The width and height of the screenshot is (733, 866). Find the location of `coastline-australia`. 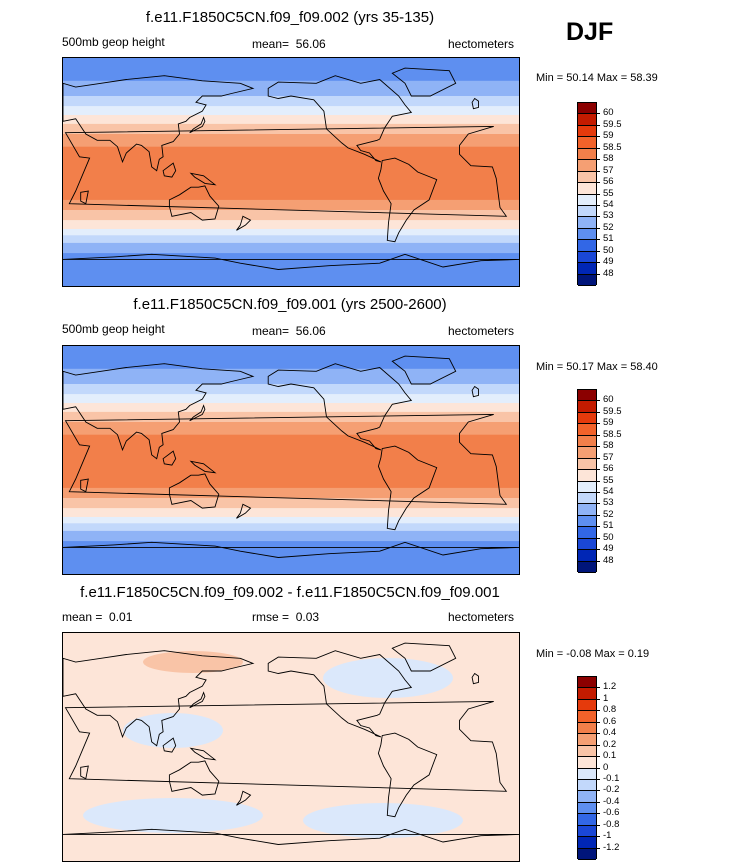

coastline-australia is located at coordinates (194, 491).